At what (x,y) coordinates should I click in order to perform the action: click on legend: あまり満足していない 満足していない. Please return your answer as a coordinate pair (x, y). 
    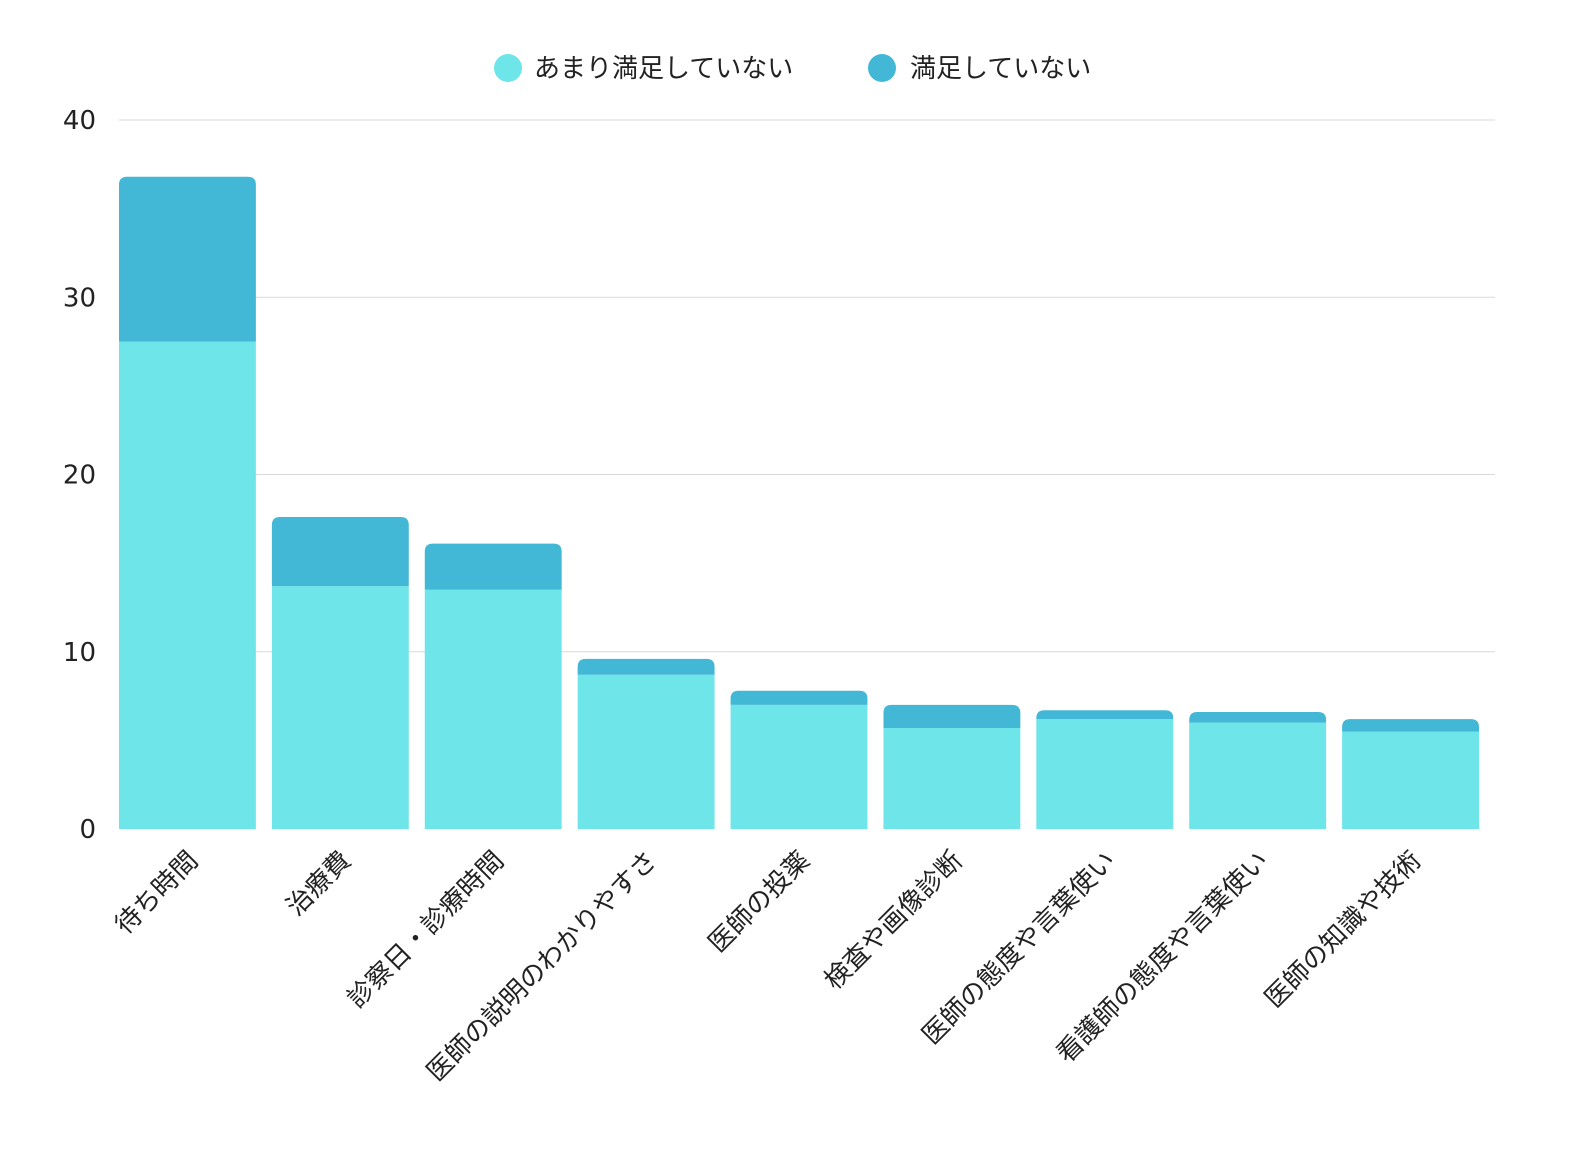
    Looking at the image, I should click on (792, 69).